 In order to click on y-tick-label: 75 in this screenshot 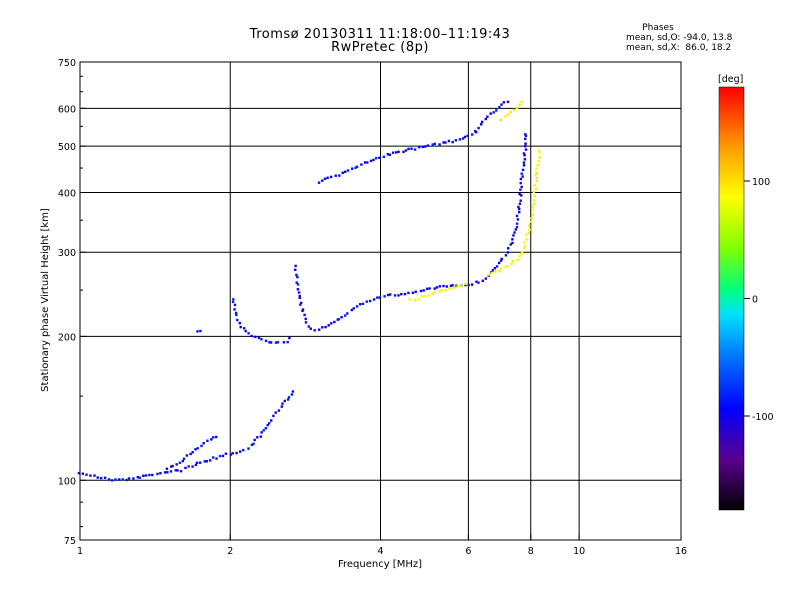, I will do `click(70, 541)`.